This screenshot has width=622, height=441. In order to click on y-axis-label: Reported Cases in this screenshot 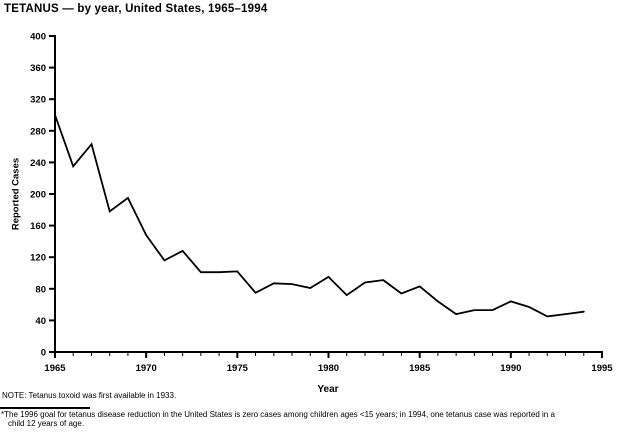, I will do `click(16, 194)`.